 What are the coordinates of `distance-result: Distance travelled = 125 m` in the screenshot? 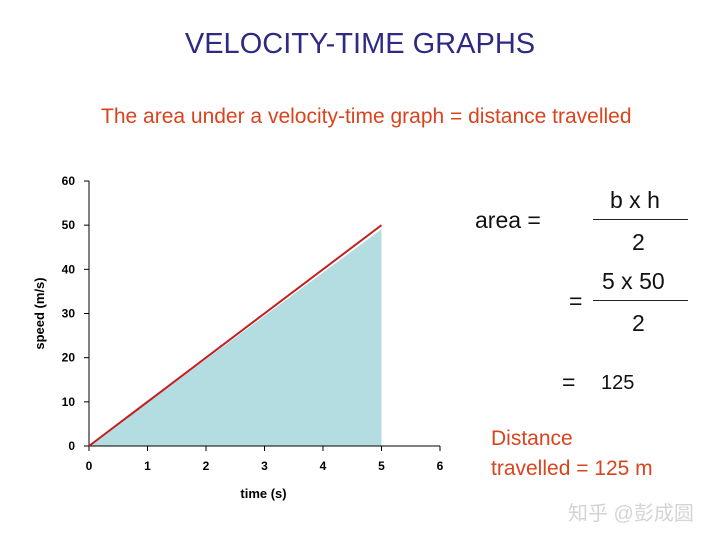 It's located at (572, 454).